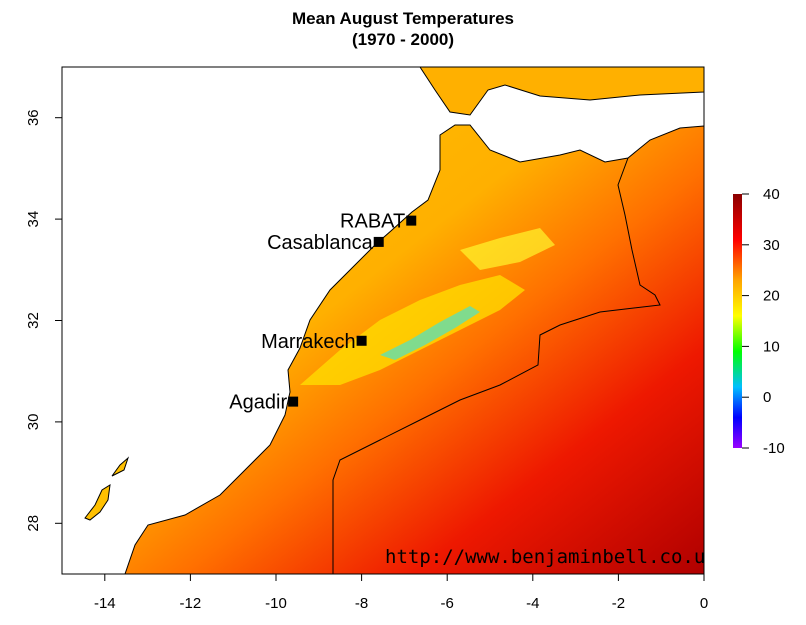 The image size is (806, 625). Describe the element at coordinates (33, 117) in the screenshot. I see `y-tick-label: 36` at that location.